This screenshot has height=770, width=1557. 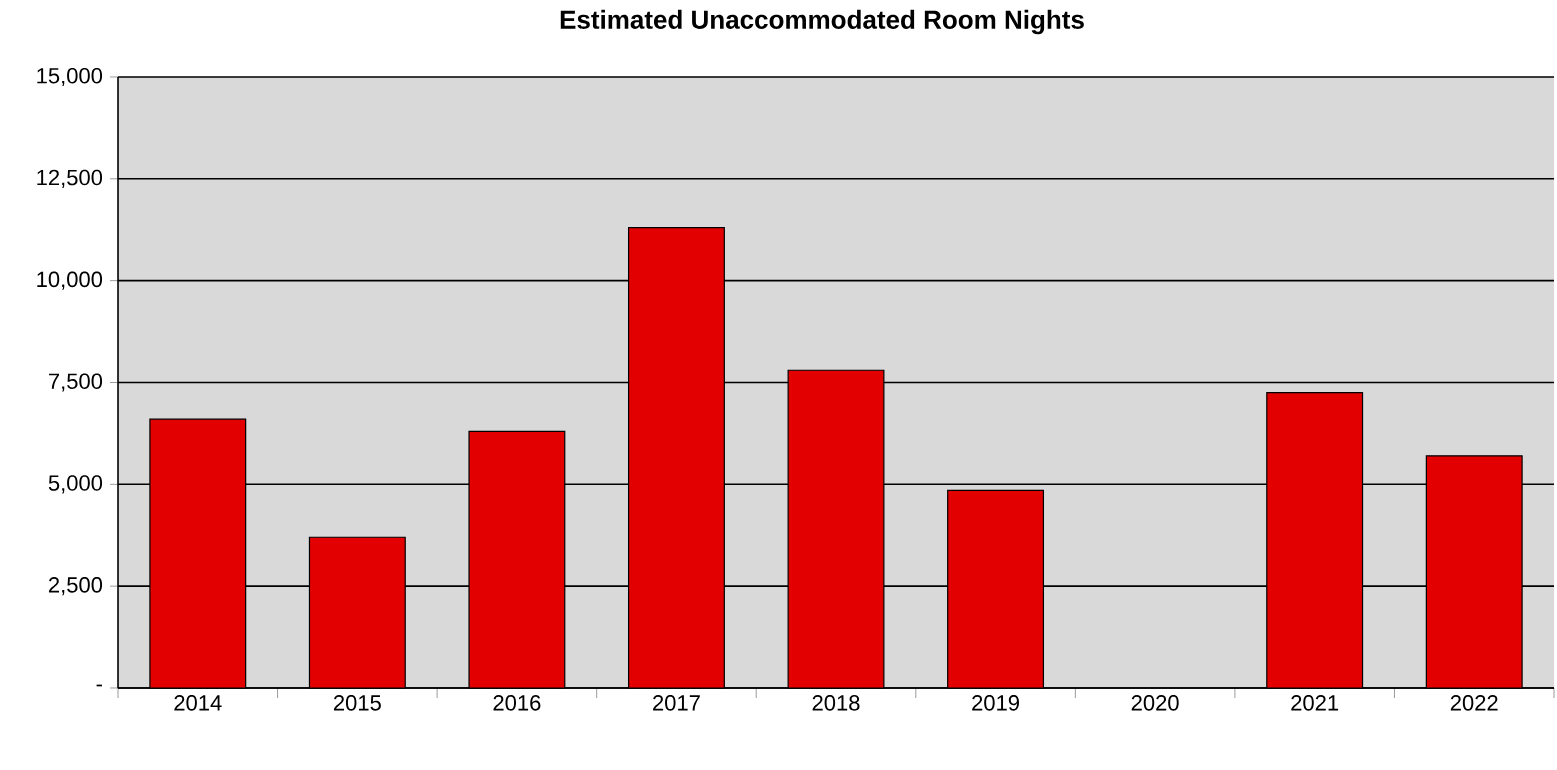 I want to click on x-tick-label: 2014, so click(x=198, y=703).